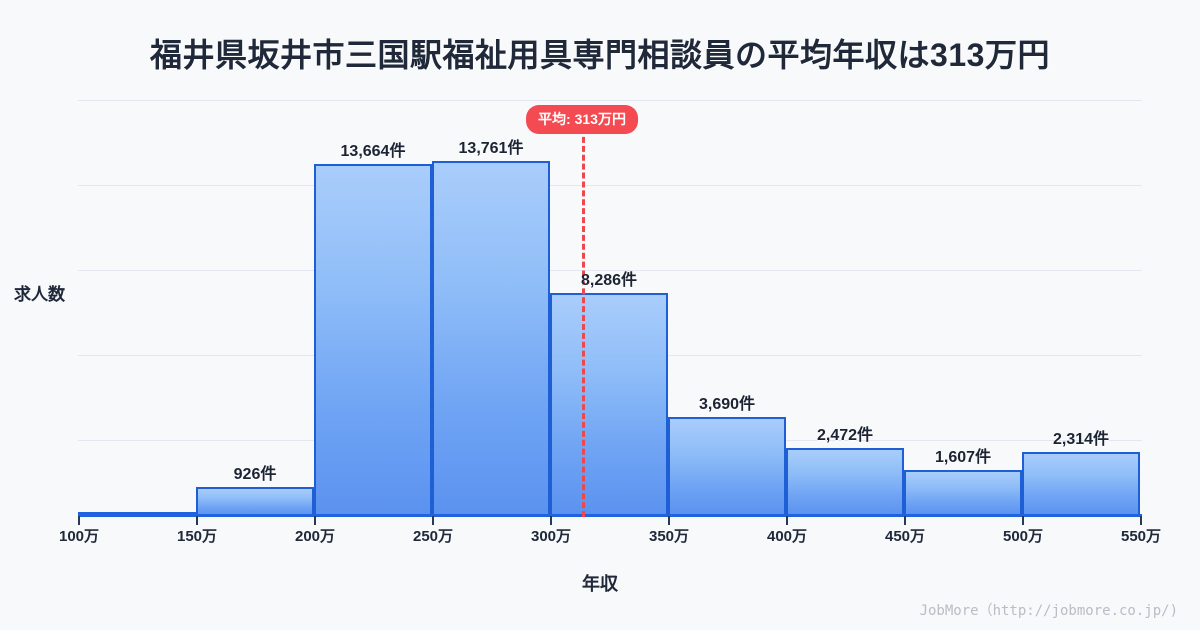 The width and height of the screenshot is (1200, 630). I want to click on x-axis-tick-label: 150万, so click(197, 536).